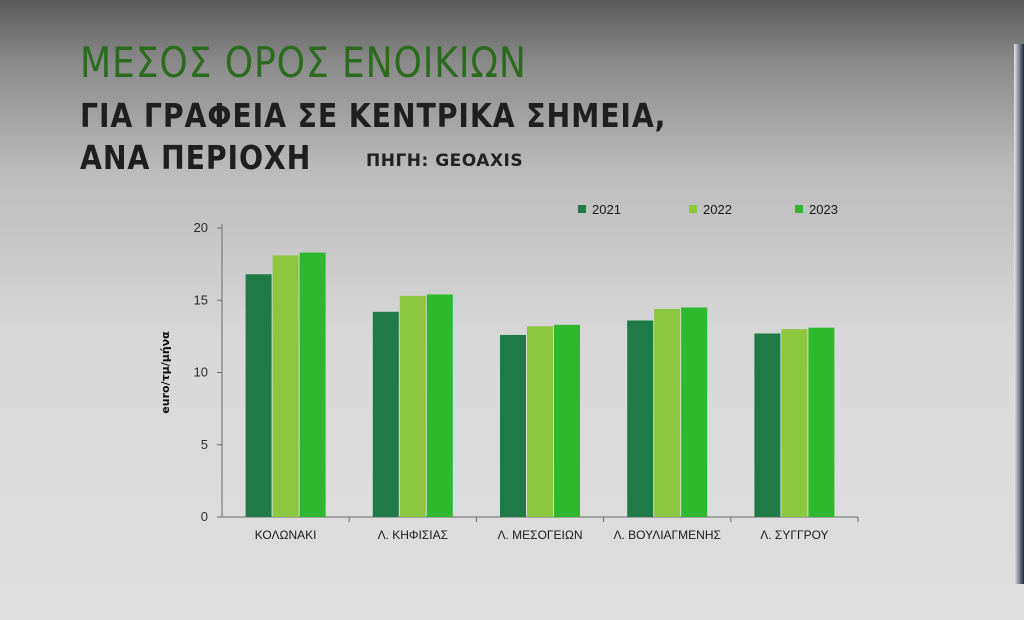  Describe the element at coordinates (303, 62) in the screenshot. I see `chart-title: ΜΕΣΟΣ ΟΡΟΣ ΕΝΟΙΚΙΩΝ` at that location.